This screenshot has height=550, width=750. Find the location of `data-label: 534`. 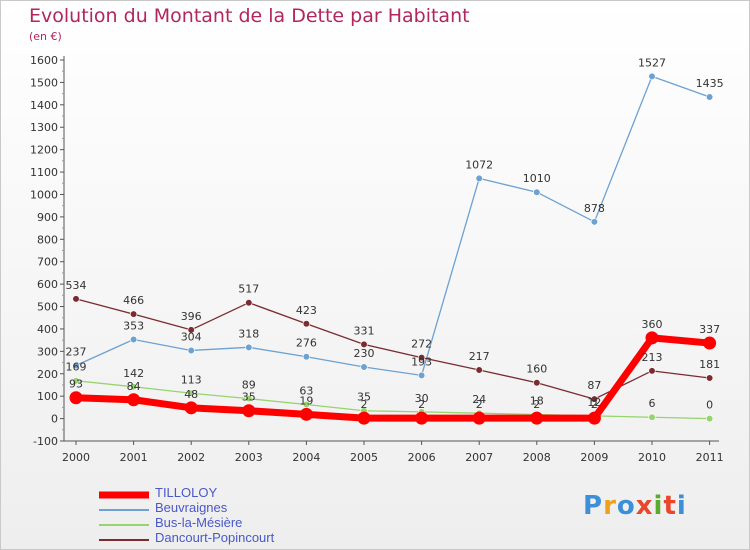

data-label: 534 is located at coordinates (76, 285).